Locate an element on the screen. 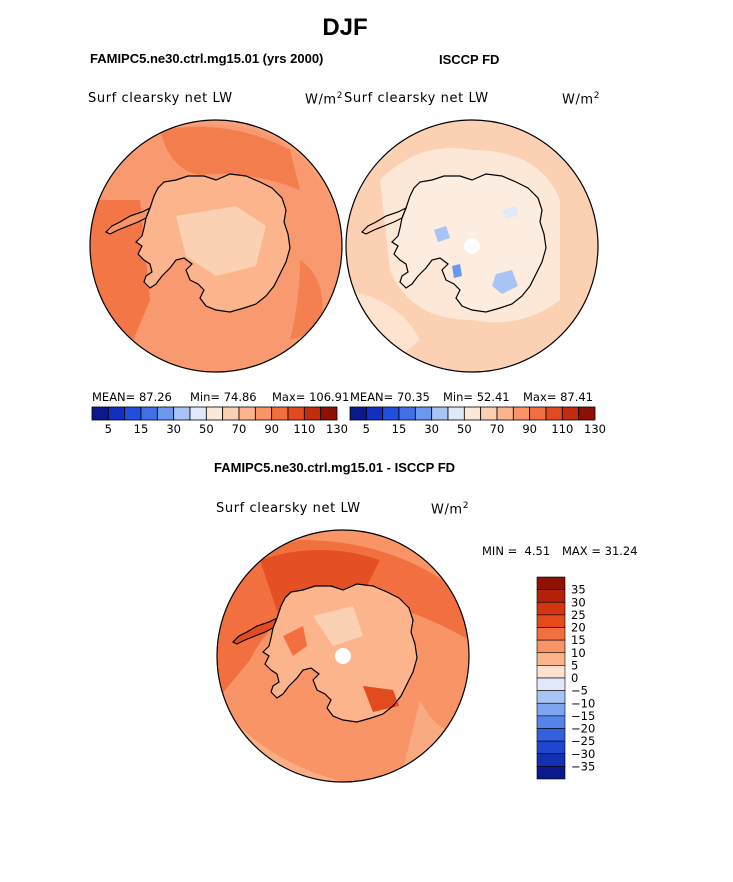  right-units-label: W/m2 is located at coordinates (581, 99).